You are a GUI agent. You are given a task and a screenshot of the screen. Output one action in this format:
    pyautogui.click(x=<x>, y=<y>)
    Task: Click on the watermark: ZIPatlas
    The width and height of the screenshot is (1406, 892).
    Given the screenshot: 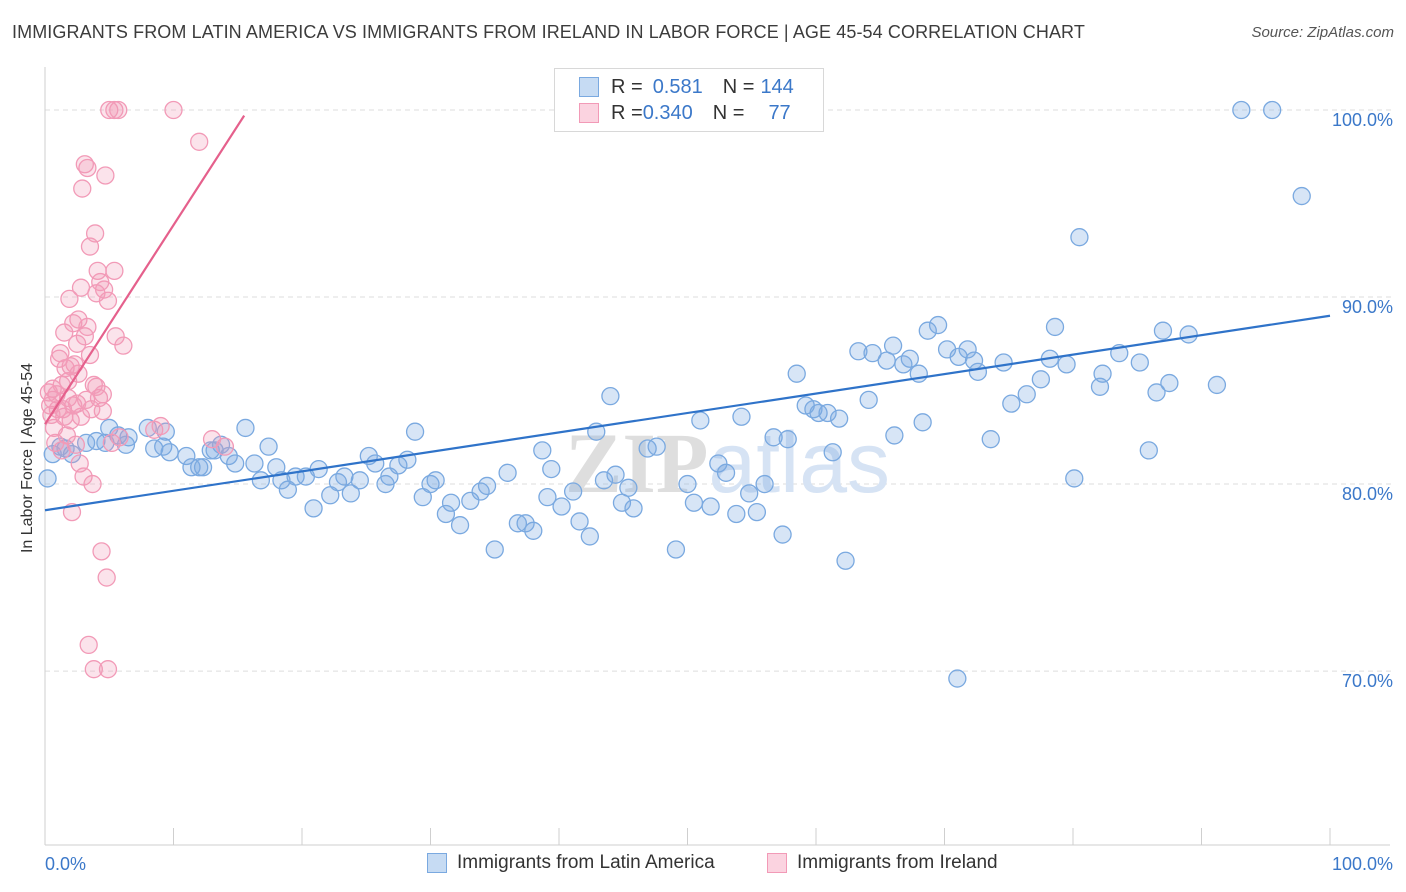 What is the action you would take?
    pyautogui.click(x=727, y=463)
    